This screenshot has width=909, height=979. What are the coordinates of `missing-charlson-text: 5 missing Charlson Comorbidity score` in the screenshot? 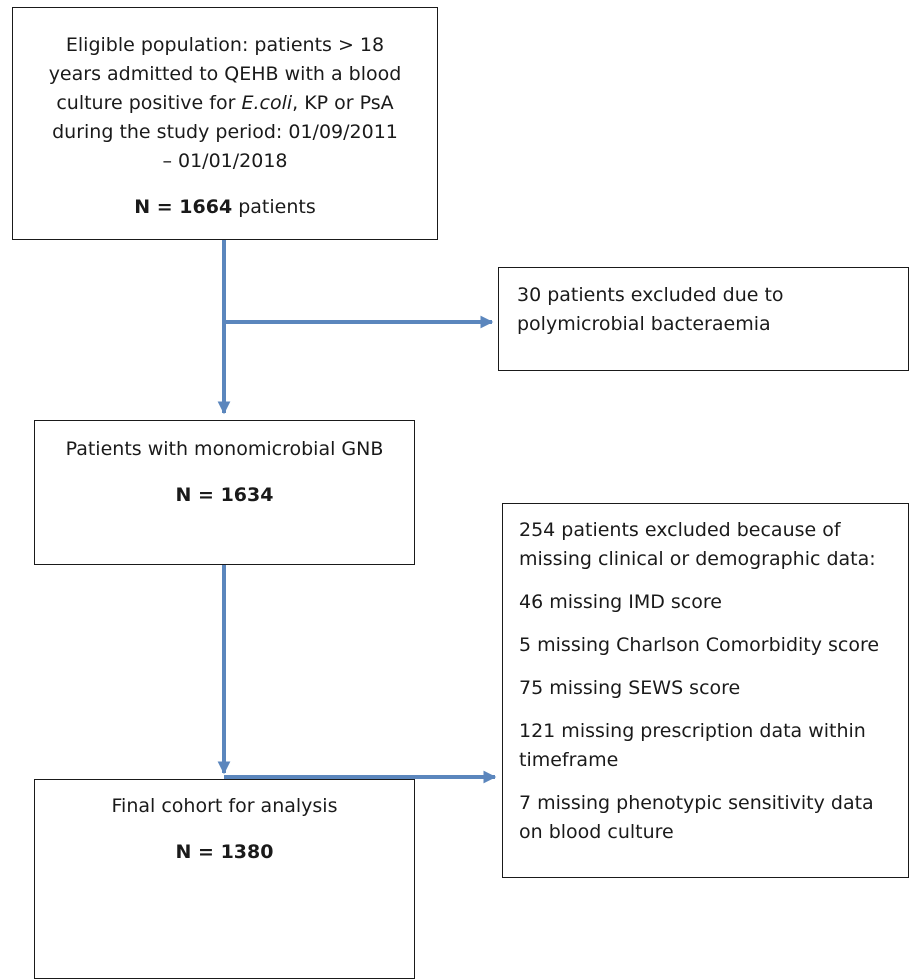 It's located at (699, 645).